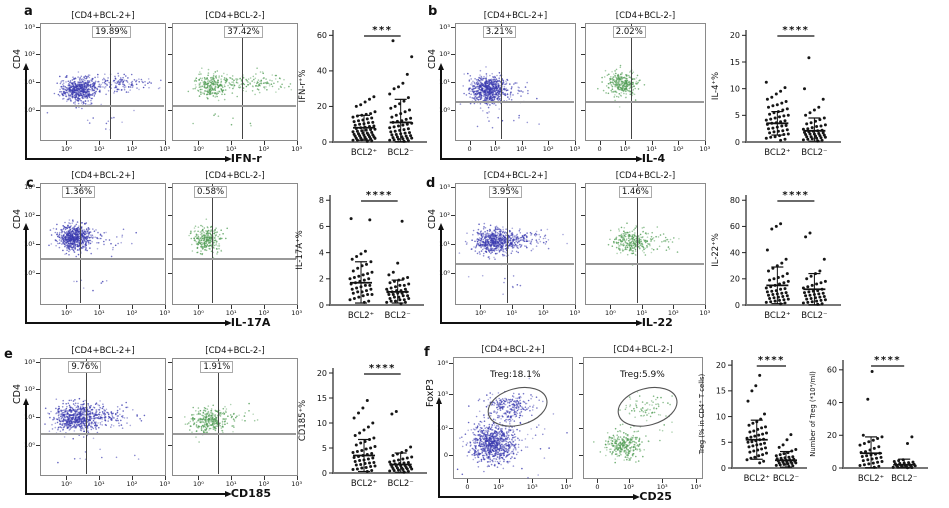 The image size is (949, 508). I want to click on gate-percentage: 1.36%, so click(79, 192).